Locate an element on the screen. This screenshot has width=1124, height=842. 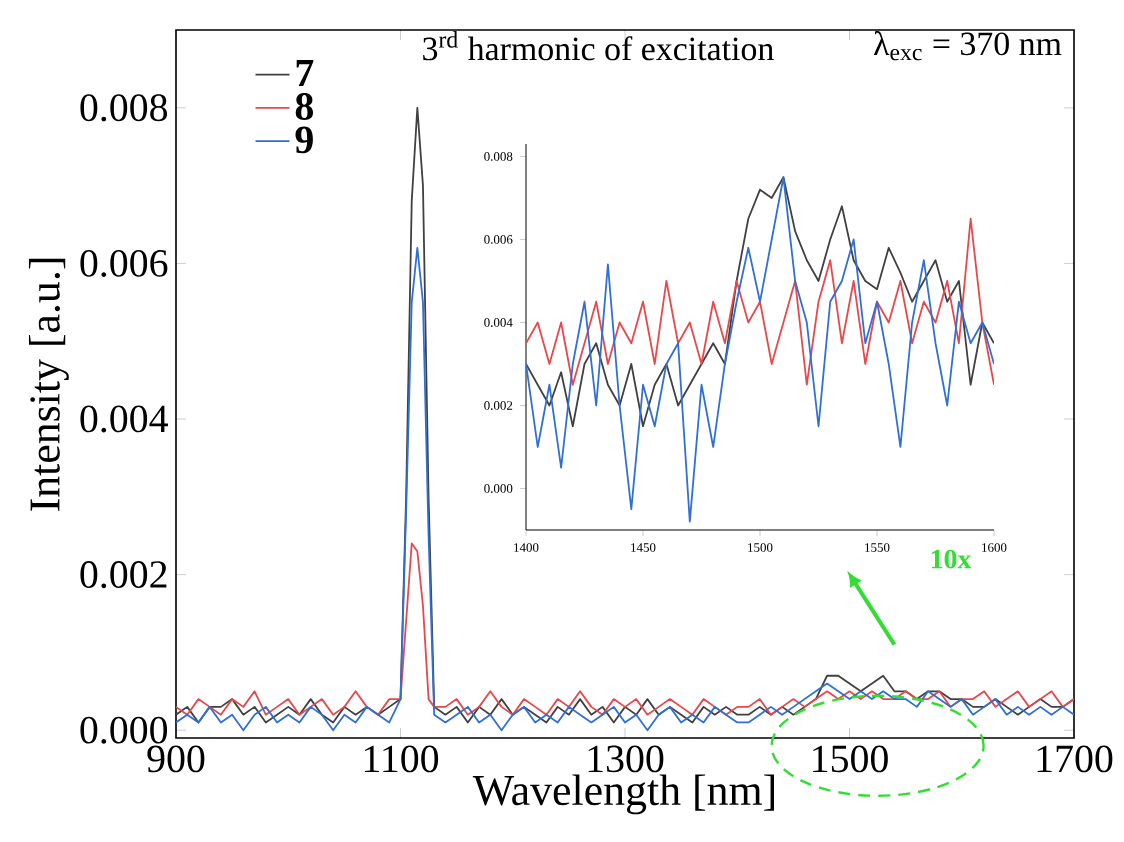
y-tick-label: 0.006 is located at coordinates (124, 263).